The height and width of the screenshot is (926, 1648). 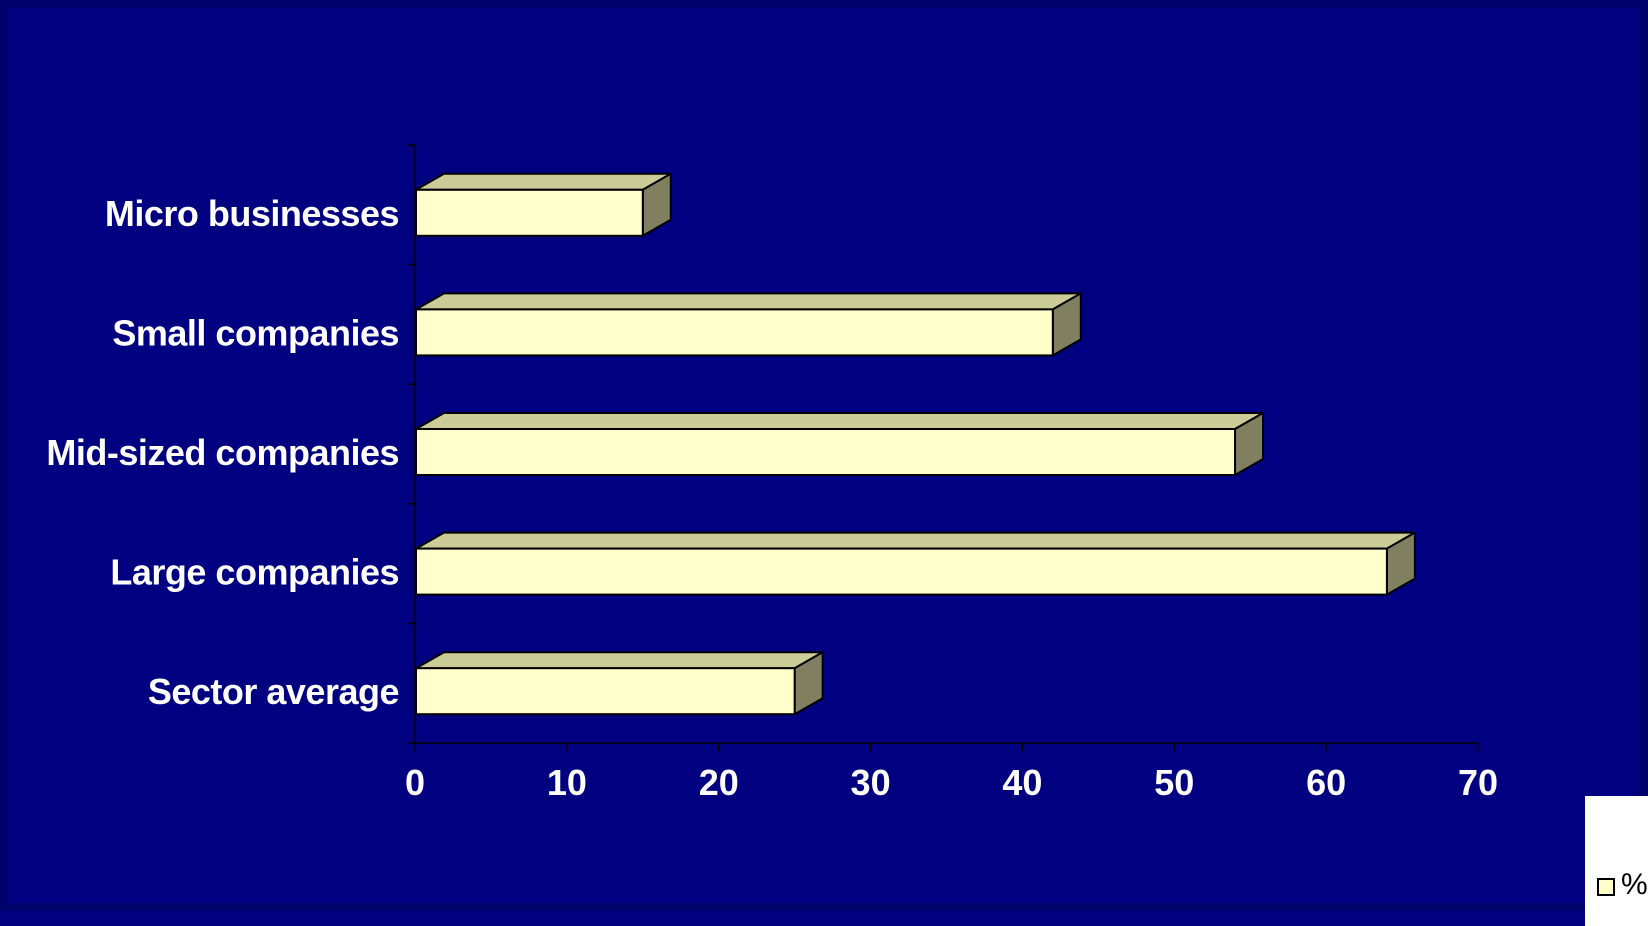 What do you see at coordinates (1606, 887) in the screenshot?
I see `legend-swatch` at bounding box center [1606, 887].